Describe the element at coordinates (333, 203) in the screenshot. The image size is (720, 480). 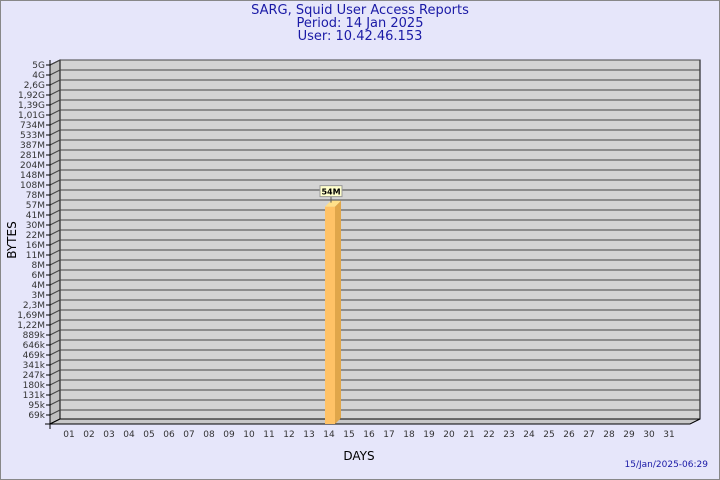
I see `bar-top` at that location.